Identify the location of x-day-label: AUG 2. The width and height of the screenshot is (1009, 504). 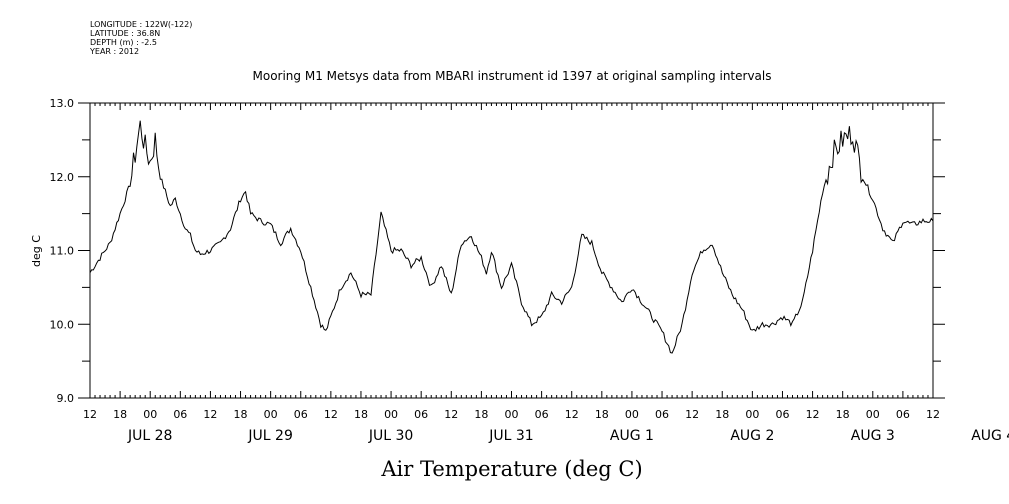
(752, 436).